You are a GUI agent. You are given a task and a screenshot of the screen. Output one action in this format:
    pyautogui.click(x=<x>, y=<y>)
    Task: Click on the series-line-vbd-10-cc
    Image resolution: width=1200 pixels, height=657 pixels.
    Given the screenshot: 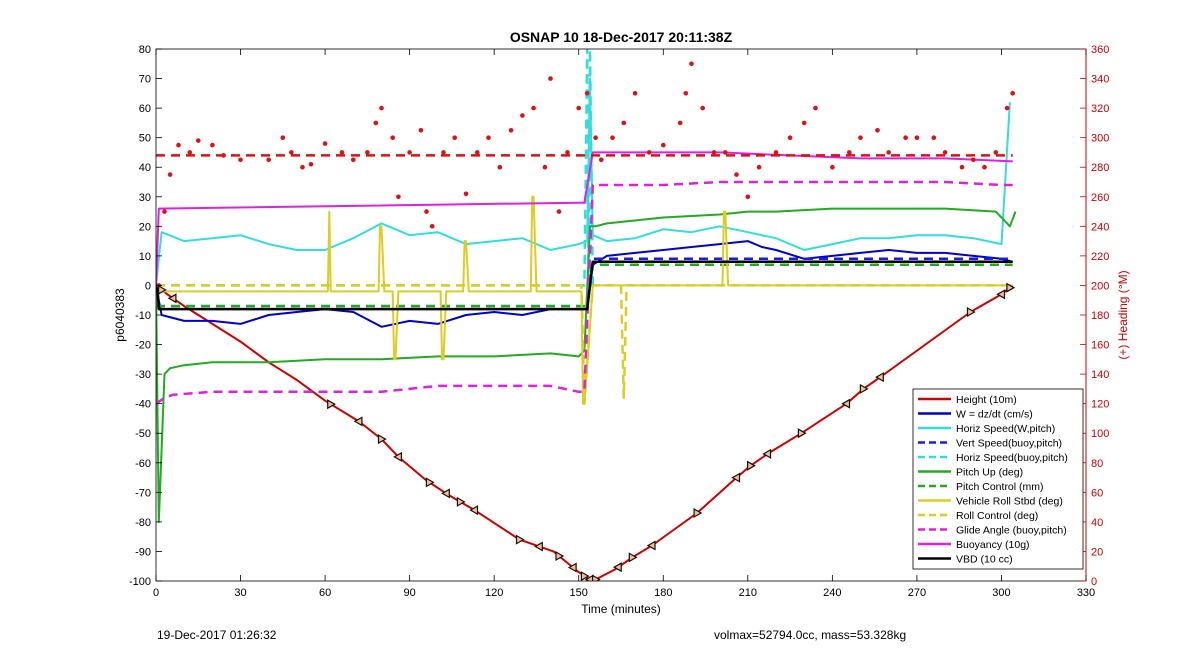 What is the action you would take?
    pyautogui.click(x=584, y=285)
    